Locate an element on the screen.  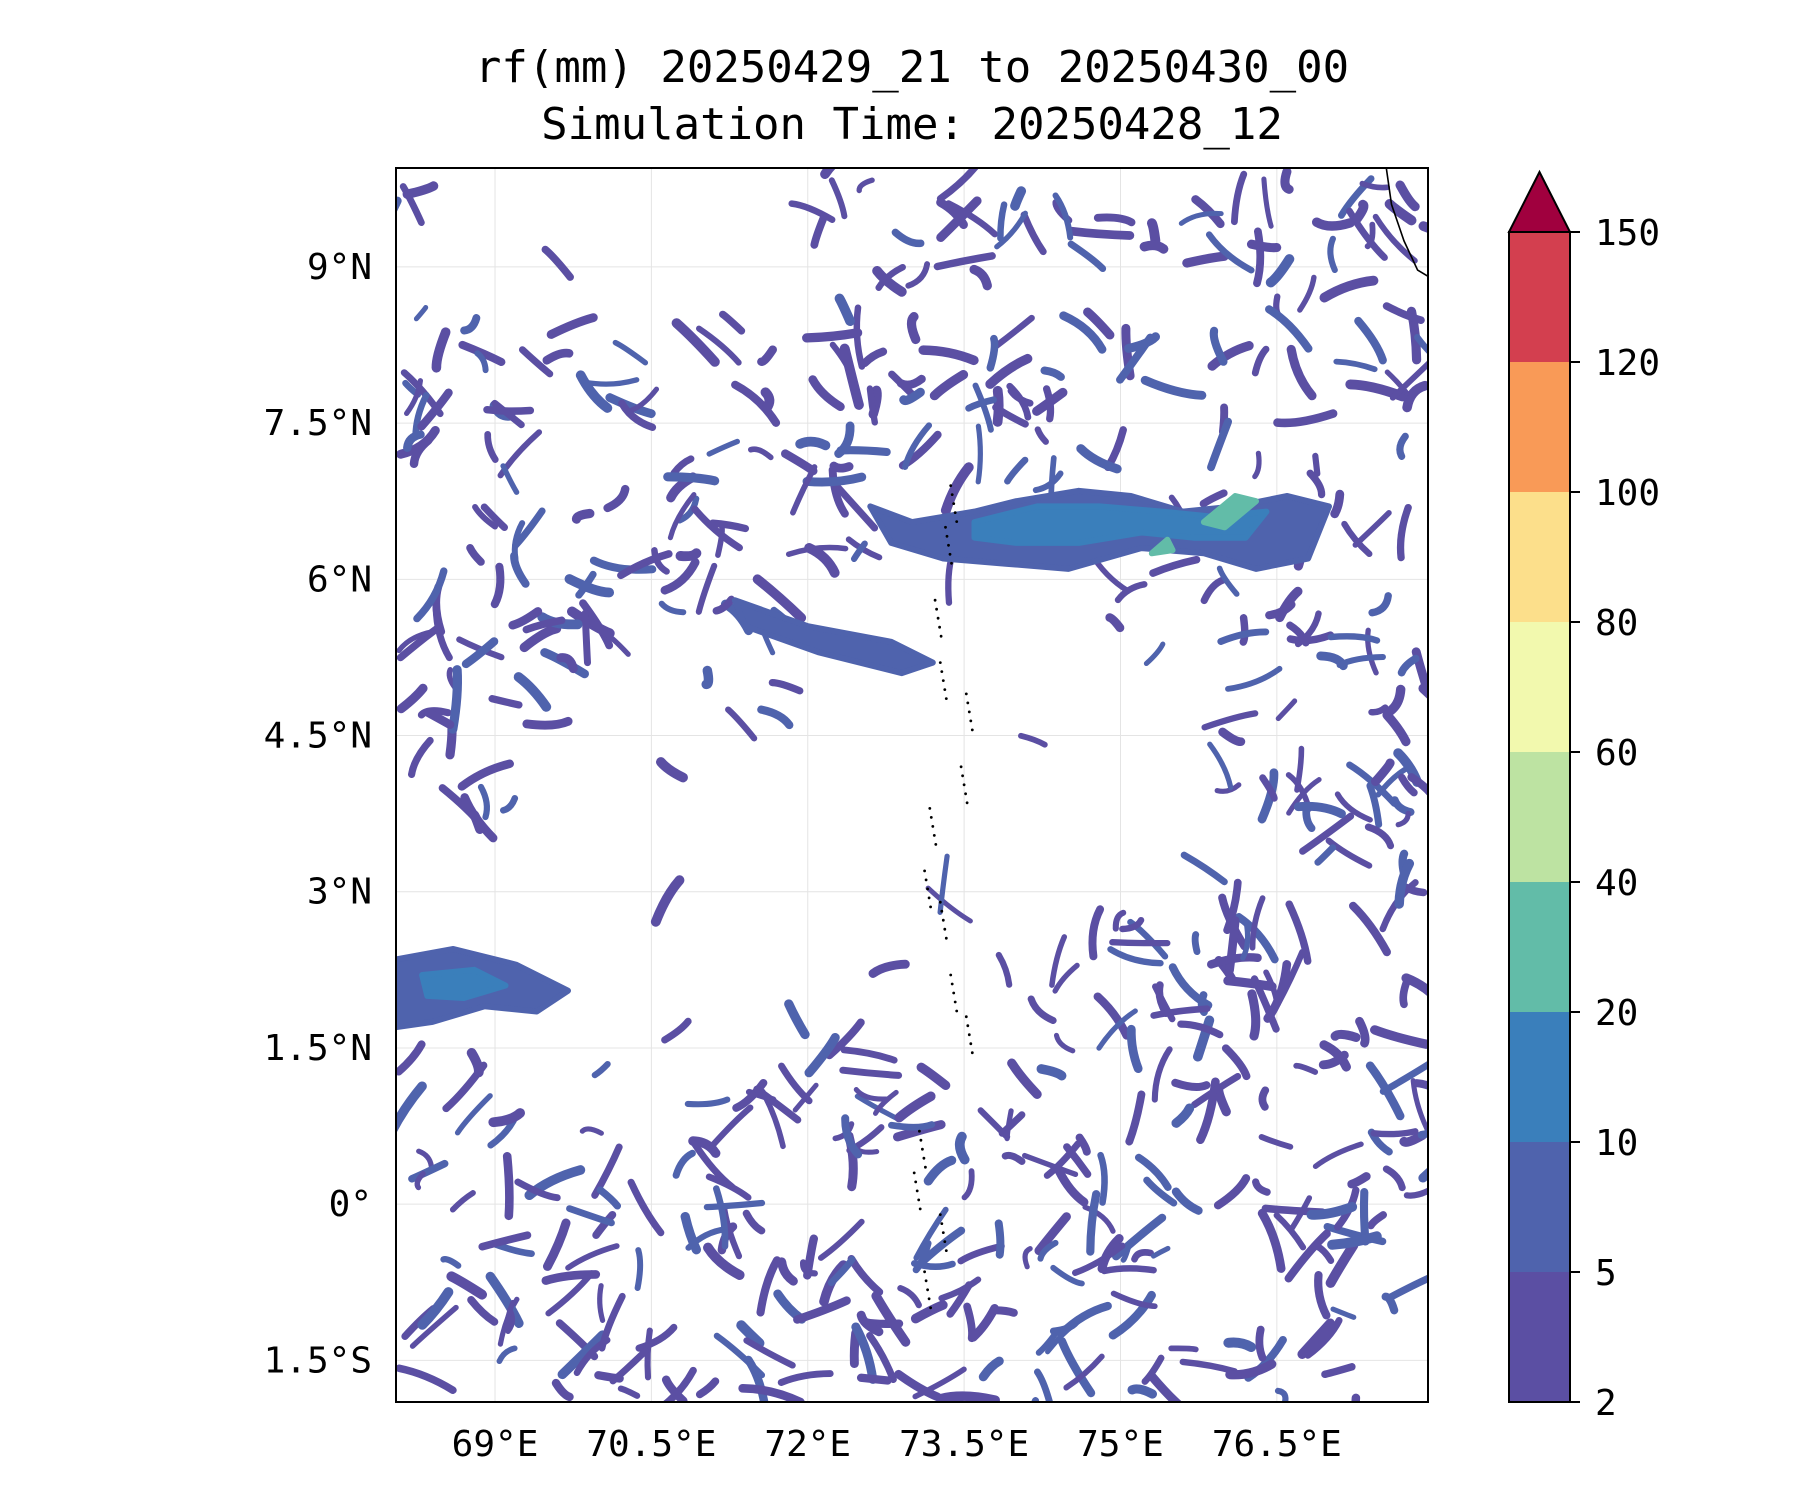
lat-tick-label-0: 9°N is located at coordinates (339, 267).